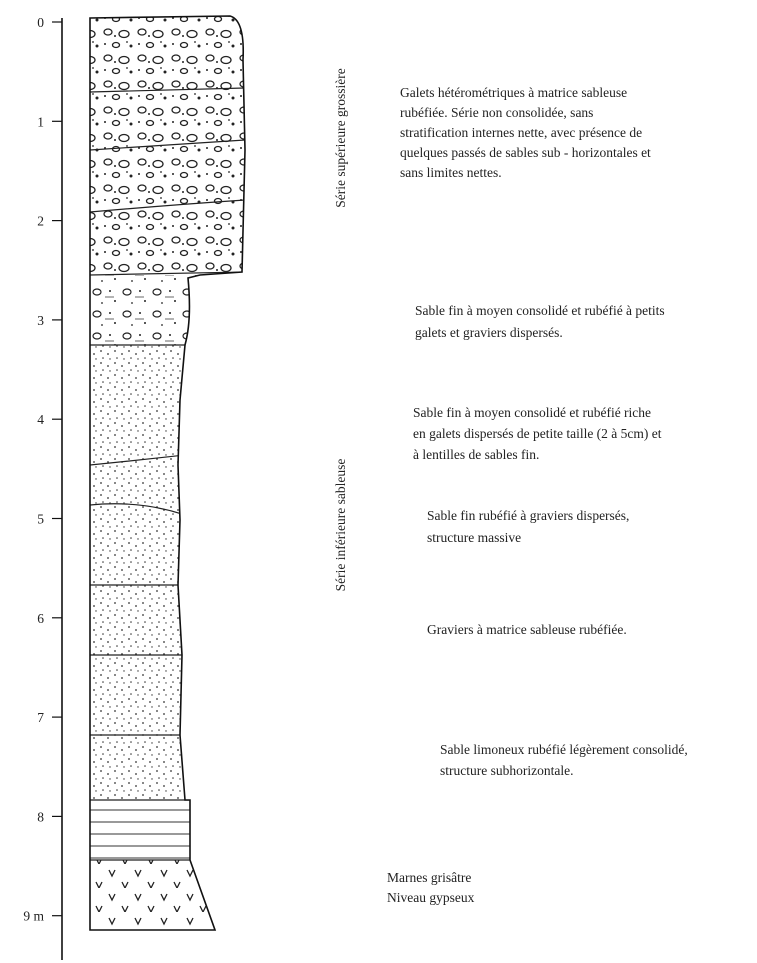 This screenshot has height=963, width=757. Describe the element at coordinates (431, 897) in the screenshot. I see `description-line: Niveau gypseux` at that location.